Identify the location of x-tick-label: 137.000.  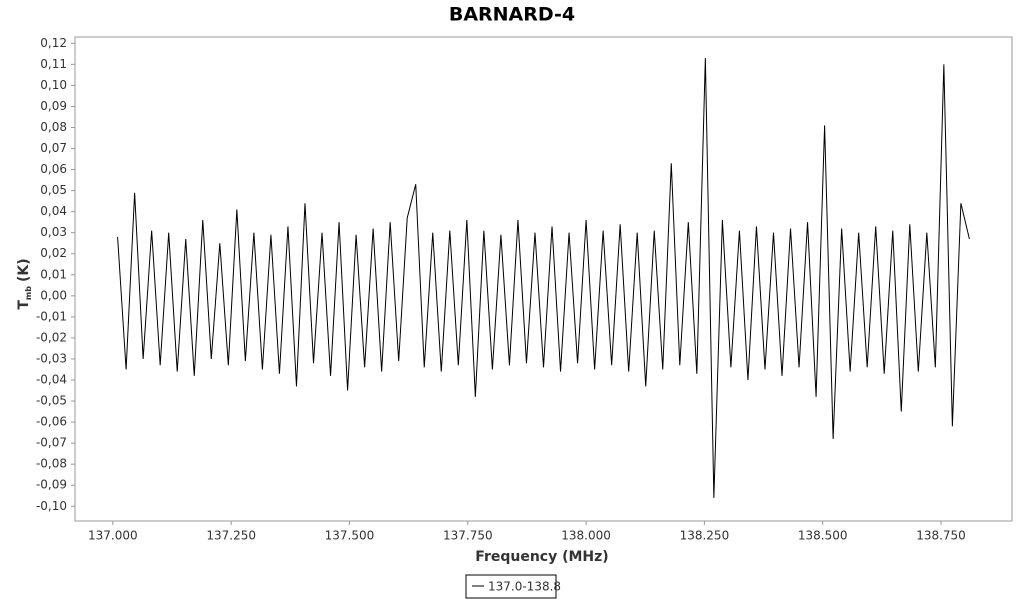
(113, 536).